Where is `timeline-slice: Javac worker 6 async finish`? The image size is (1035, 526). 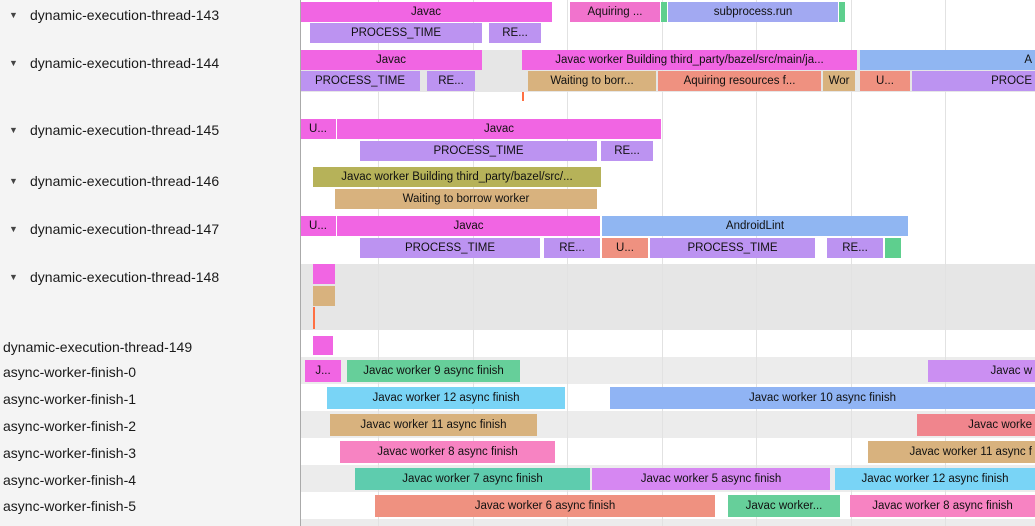
timeline-slice: Javac worker 6 async finish is located at coordinates (545, 506).